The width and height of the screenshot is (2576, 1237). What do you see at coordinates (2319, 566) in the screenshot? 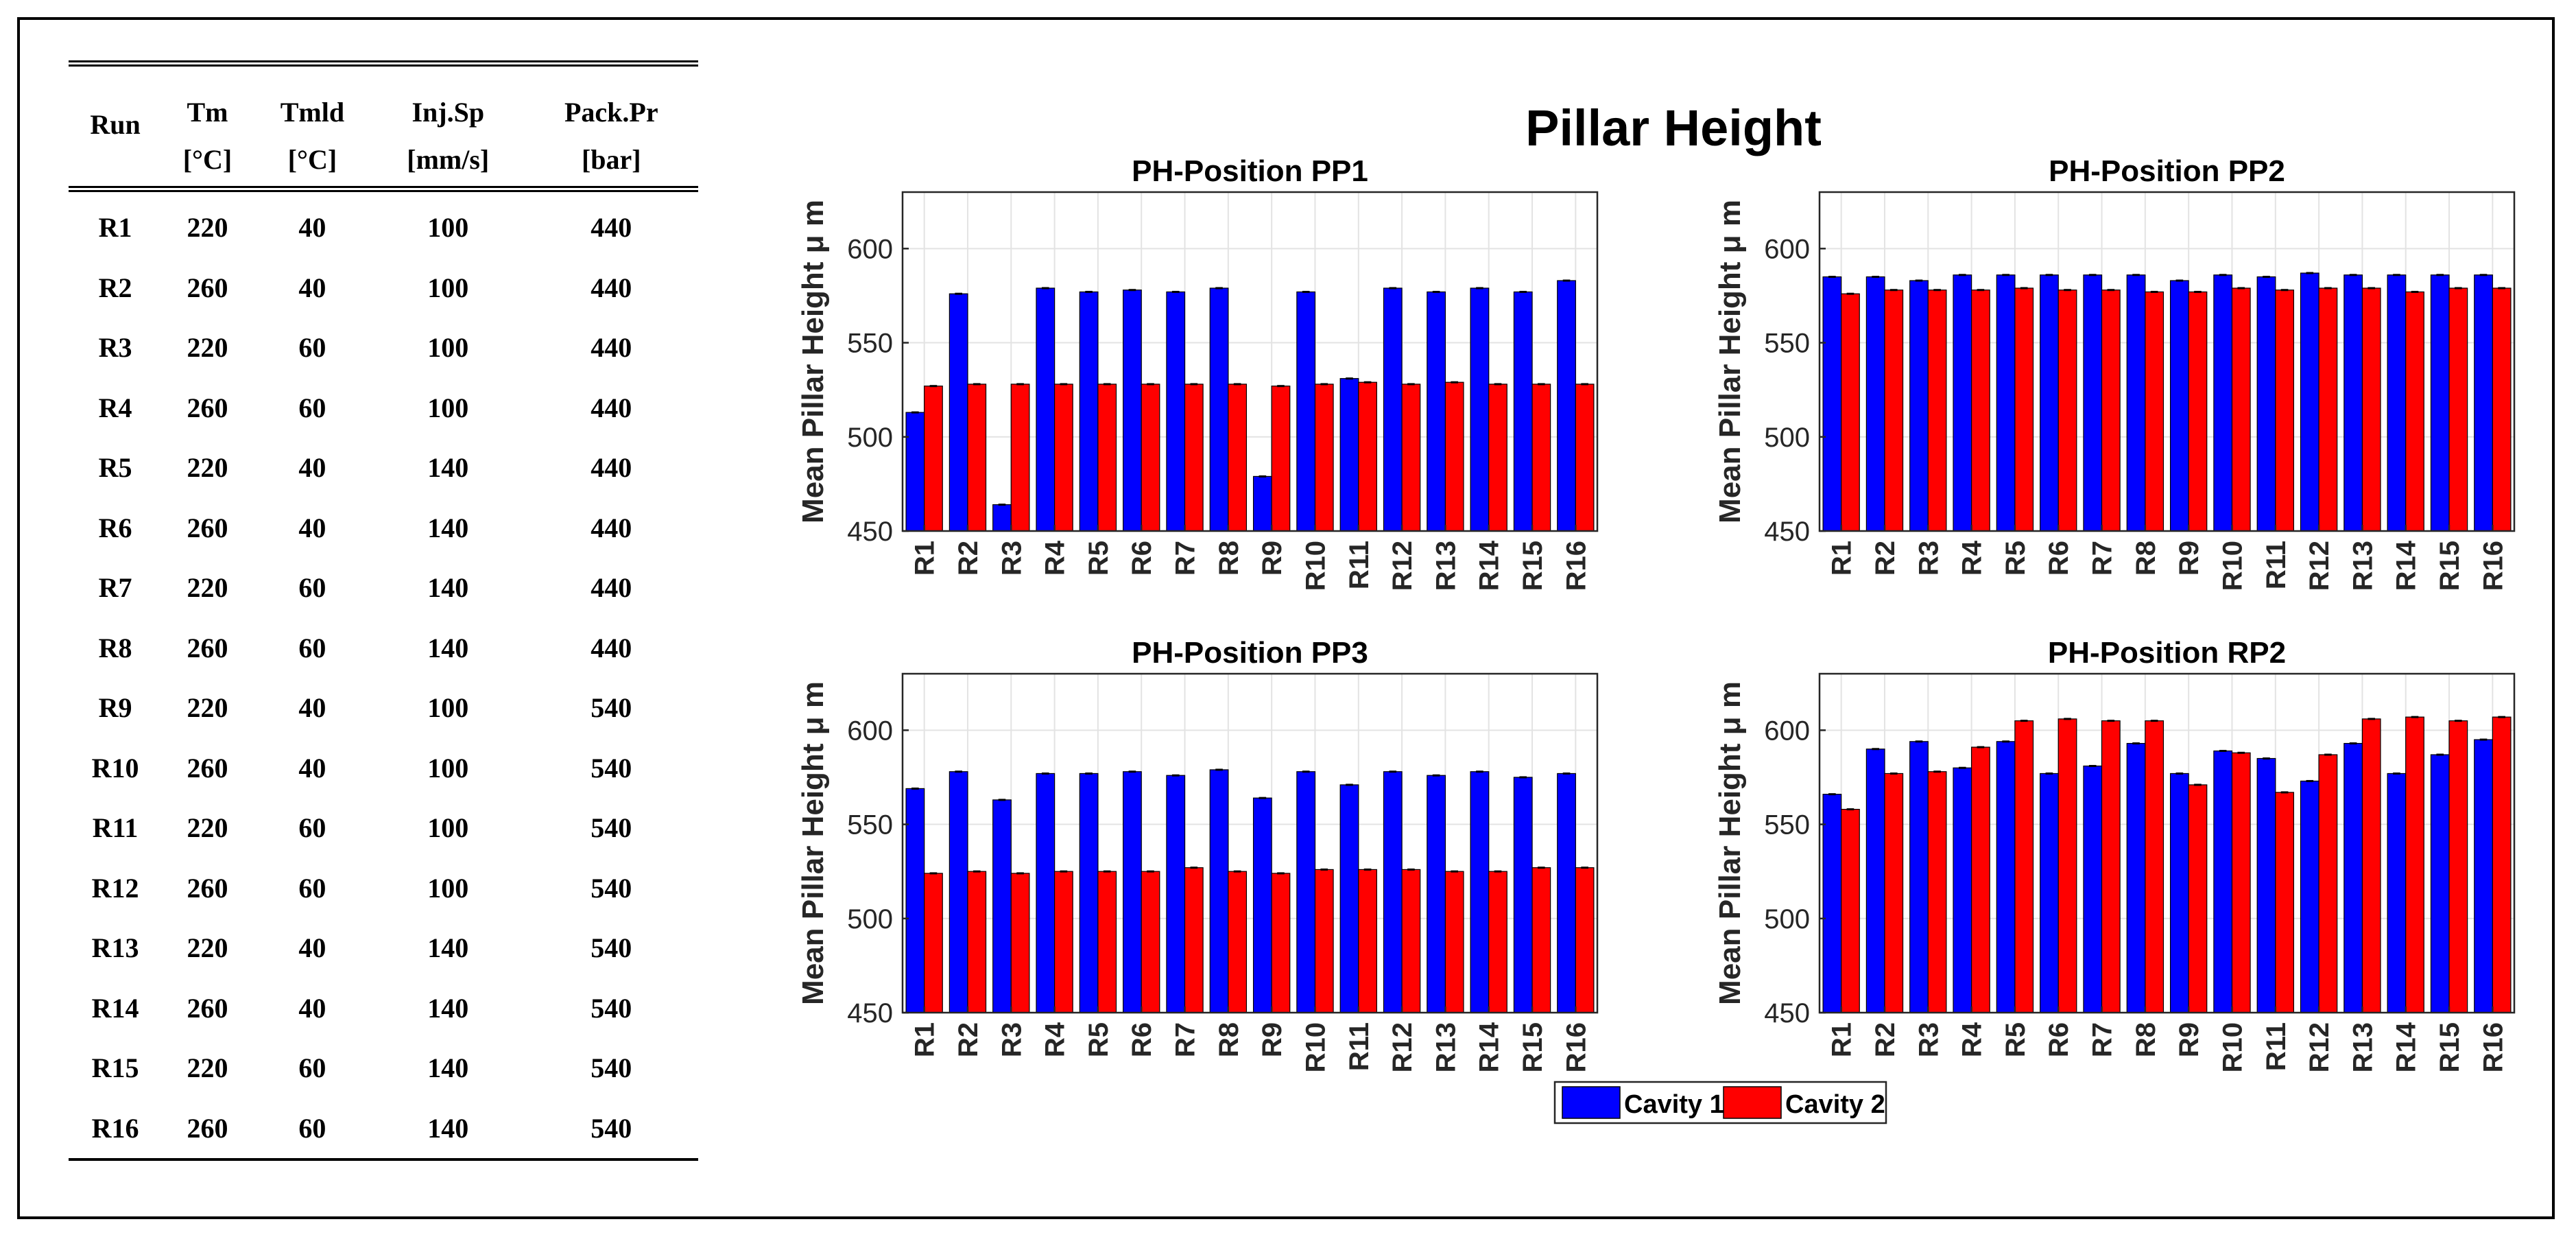
I see `x-tick-label: R12` at bounding box center [2319, 566].